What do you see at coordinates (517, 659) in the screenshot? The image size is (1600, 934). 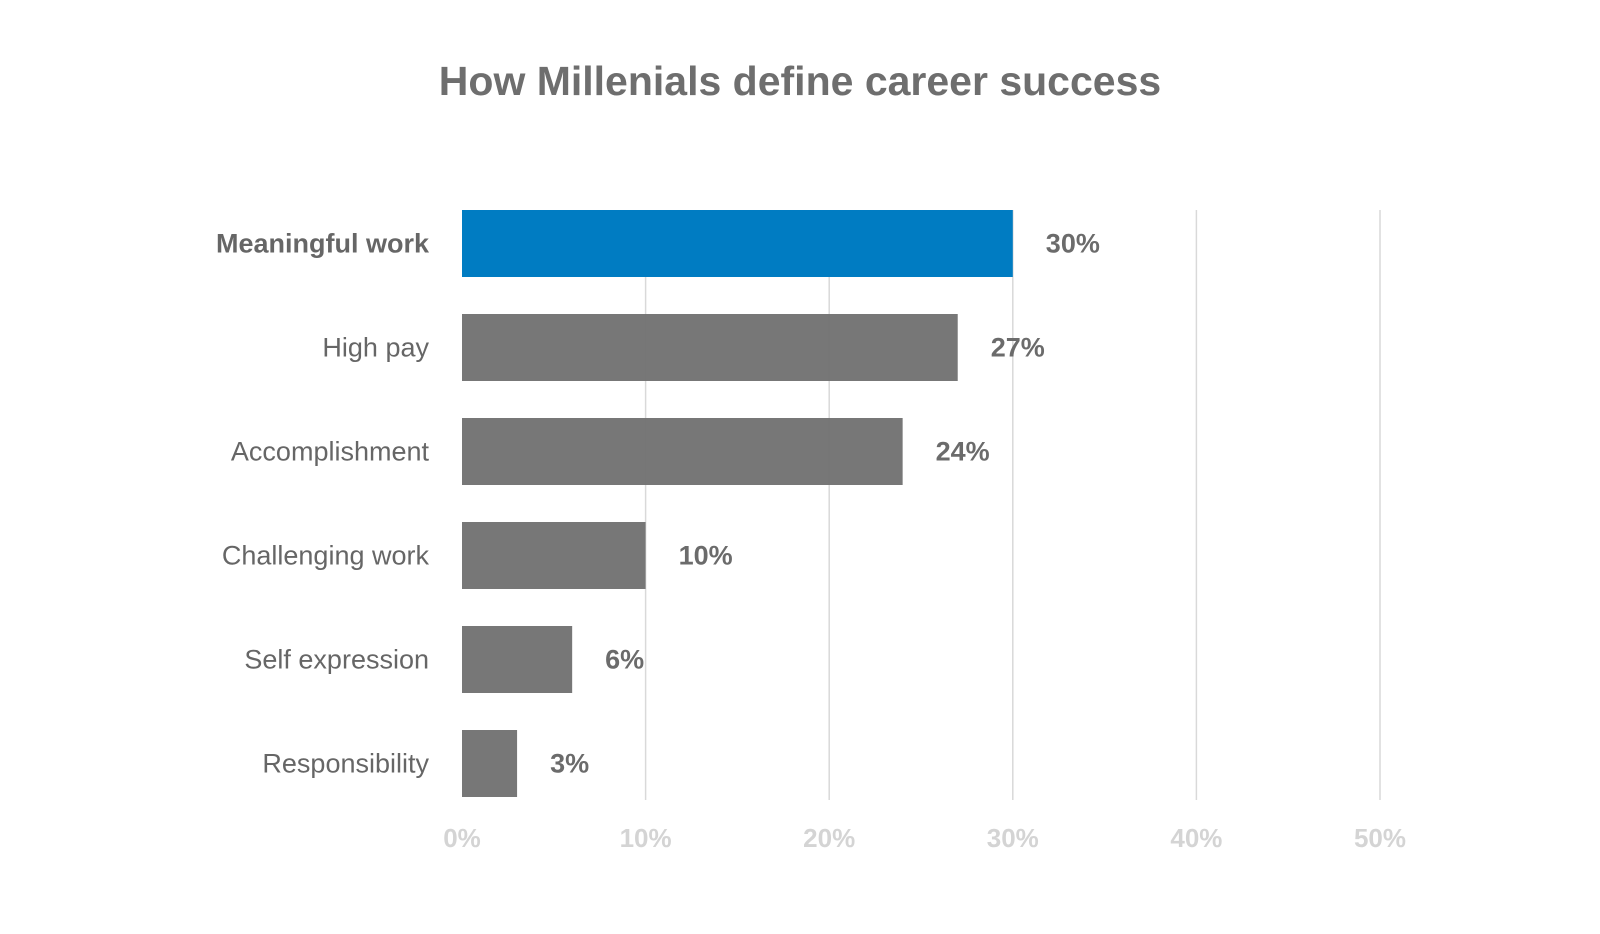 I see `bar-self-expression` at bounding box center [517, 659].